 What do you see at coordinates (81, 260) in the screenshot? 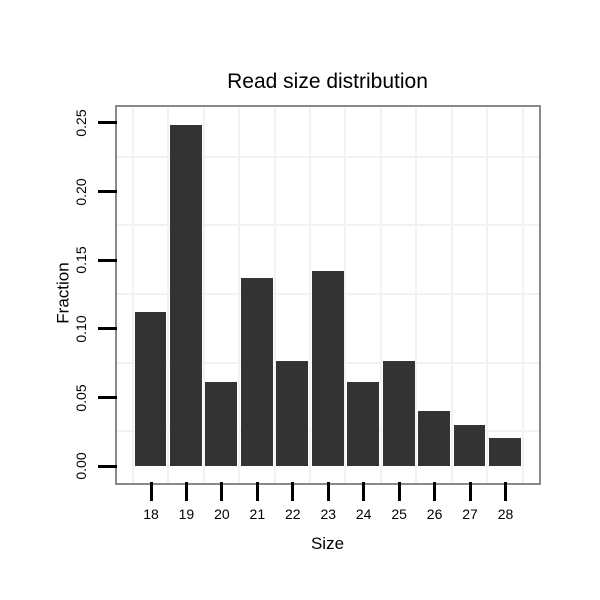
I see `y-axis-tick-label: 0.15` at bounding box center [81, 260].